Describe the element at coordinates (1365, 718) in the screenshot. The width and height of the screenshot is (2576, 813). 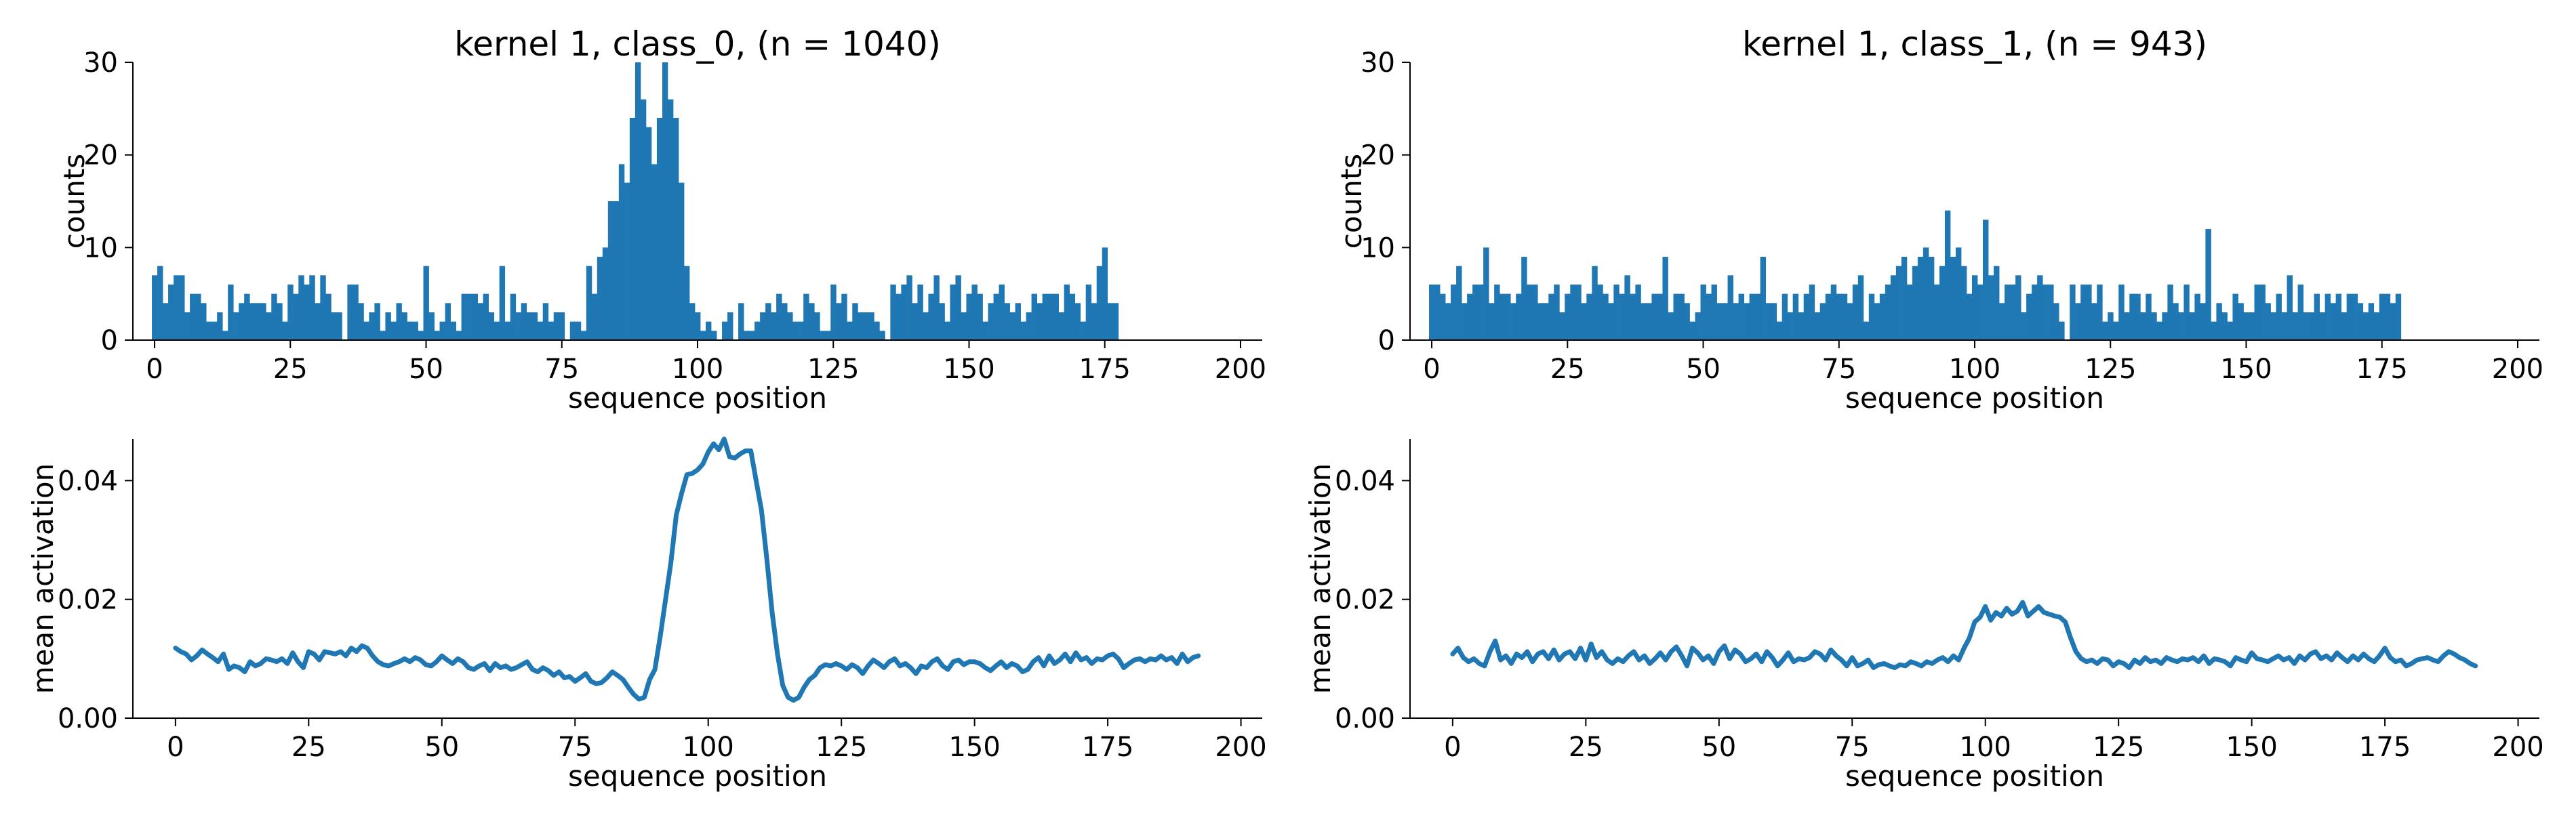
I see `y-tick-label: 0.00` at that location.